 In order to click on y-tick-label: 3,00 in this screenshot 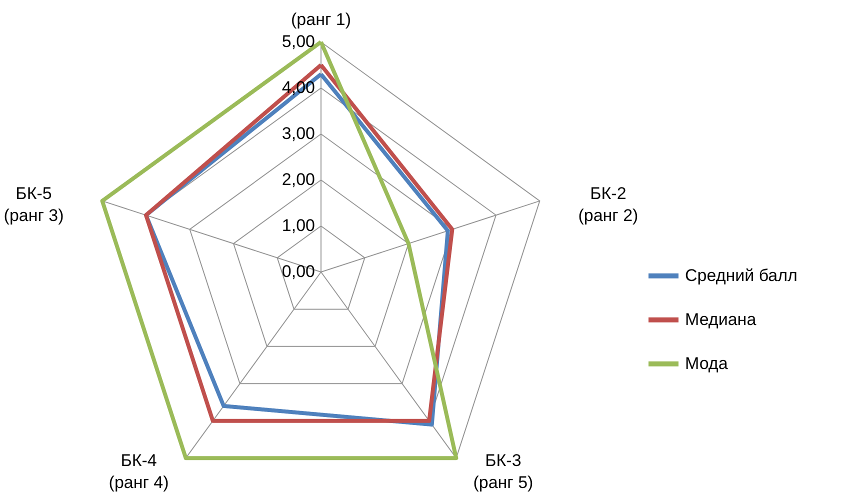, I will do `click(298, 133)`.